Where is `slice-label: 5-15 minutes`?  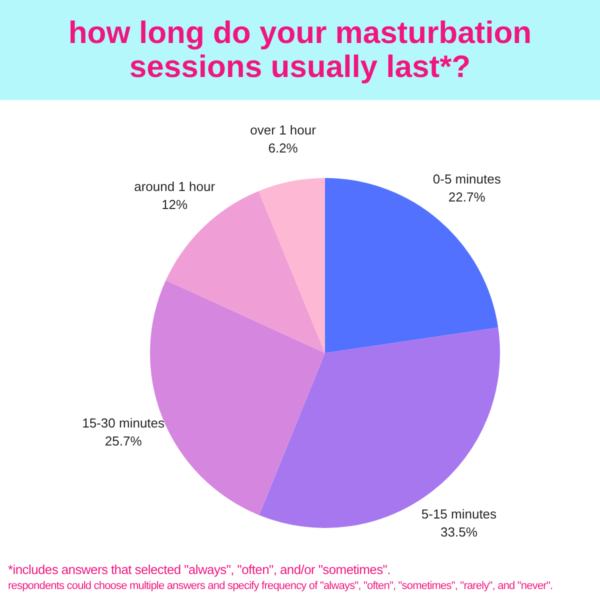 slice-label: 5-15 minutes is located at coordinates (459, 514).